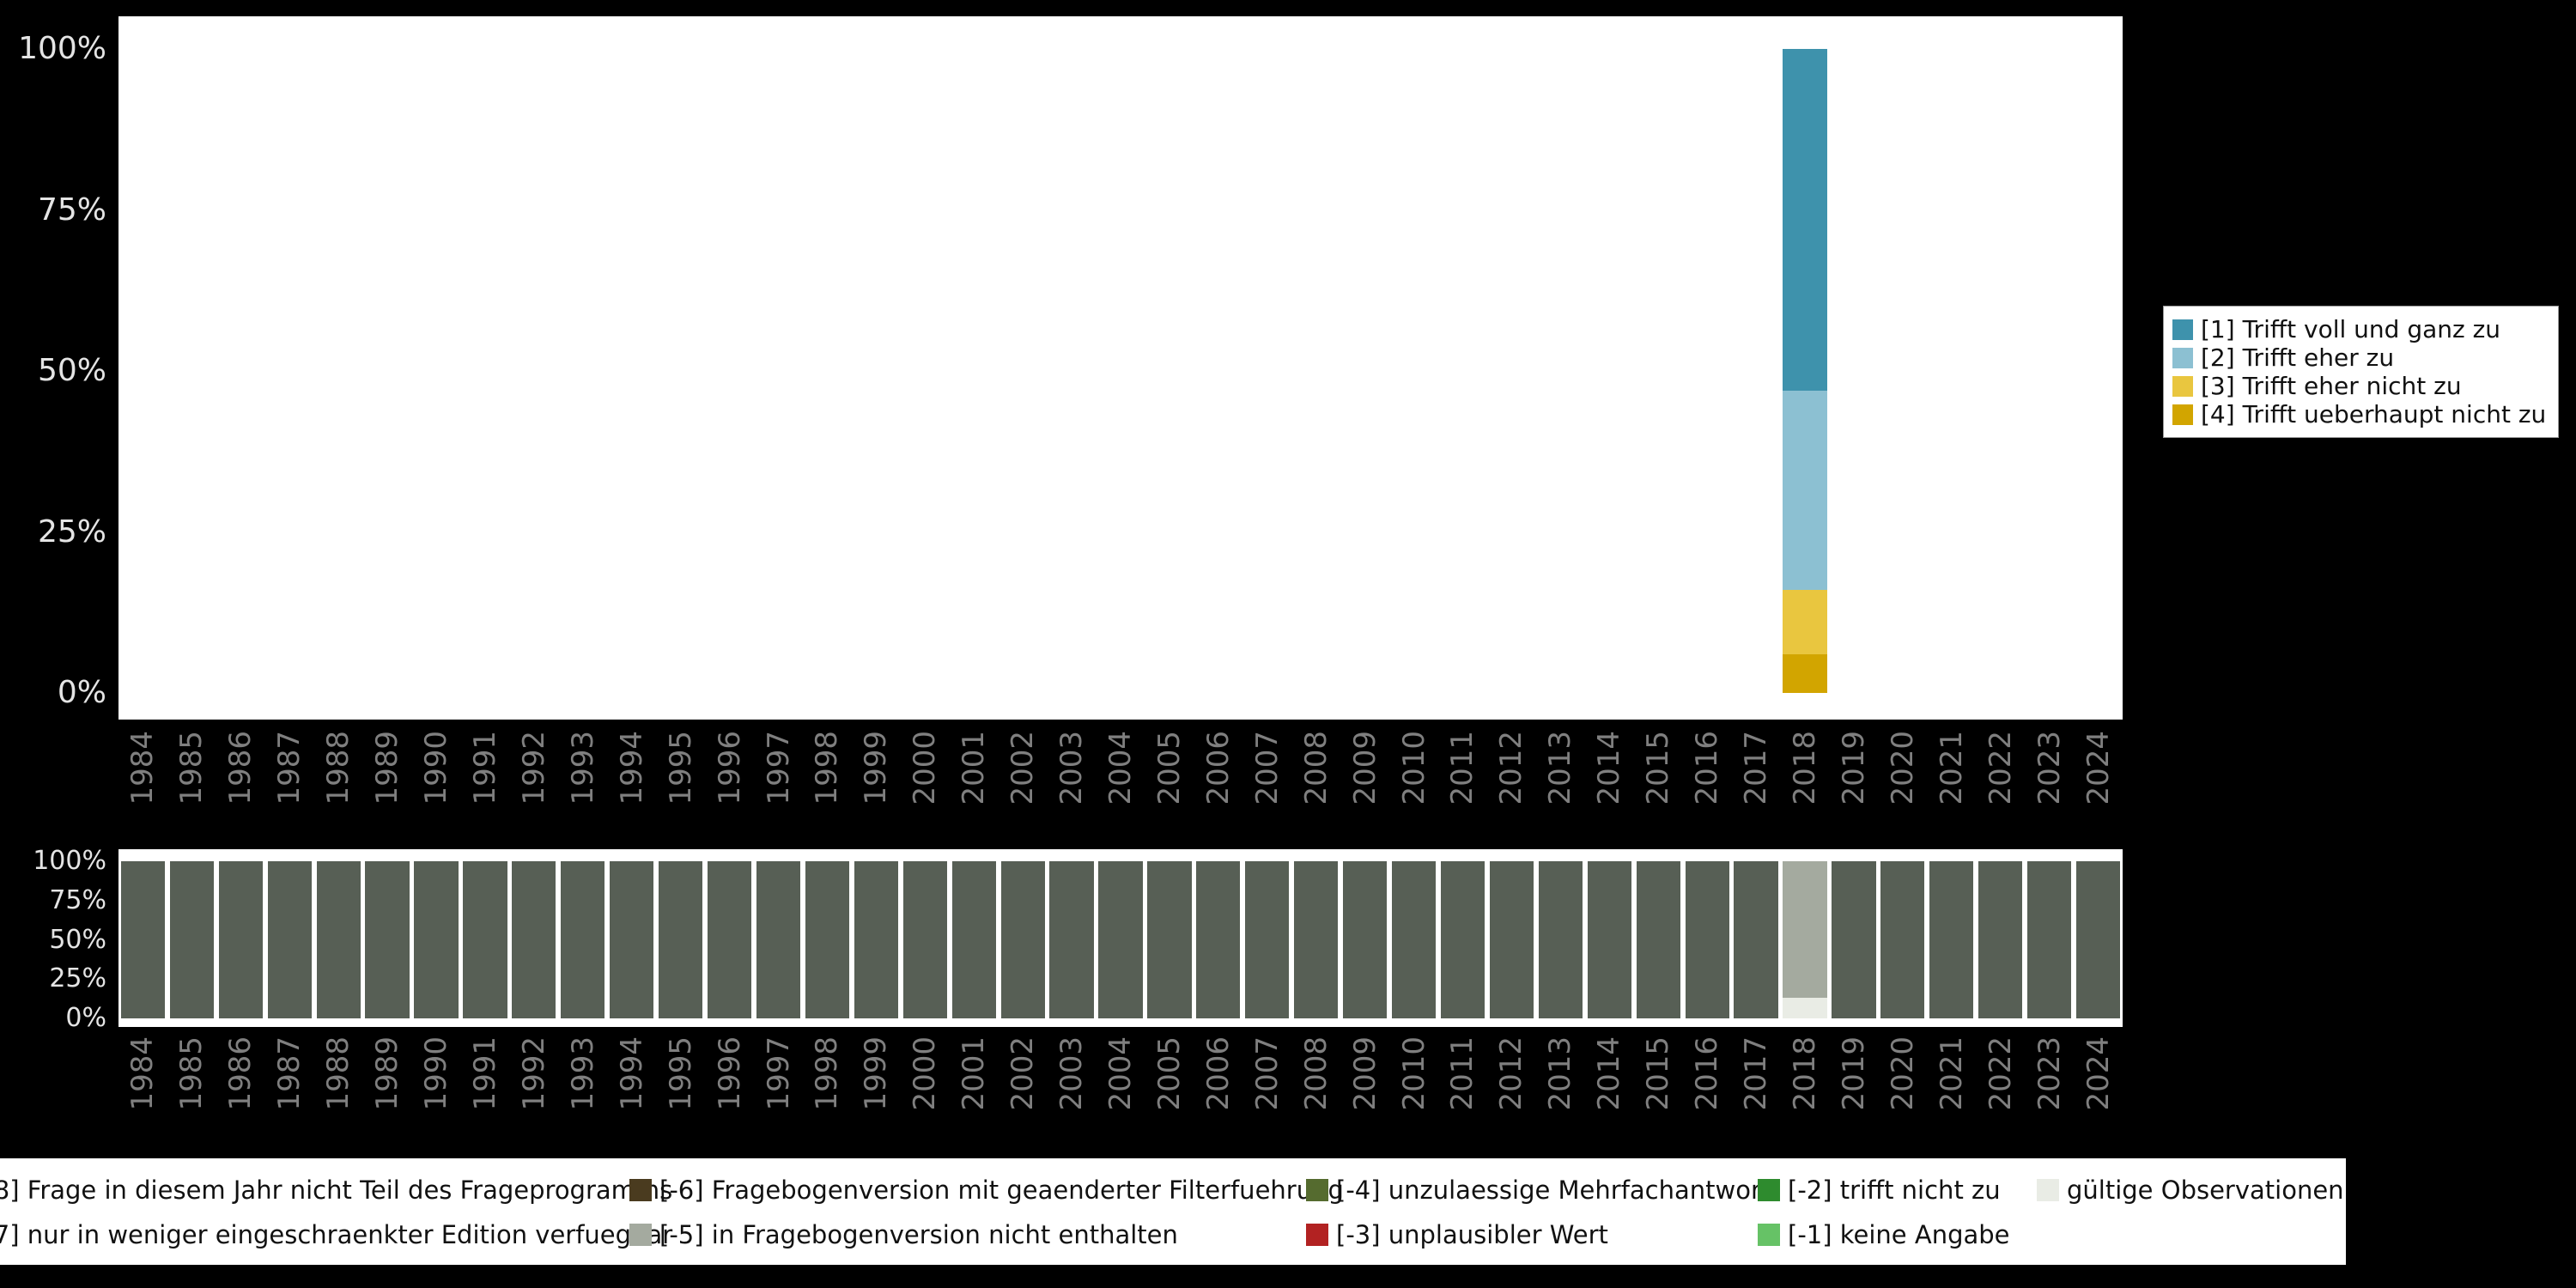 The image size is (2576, 1288). I want to click on x-tick-label: 2010, so click(1414, 768).